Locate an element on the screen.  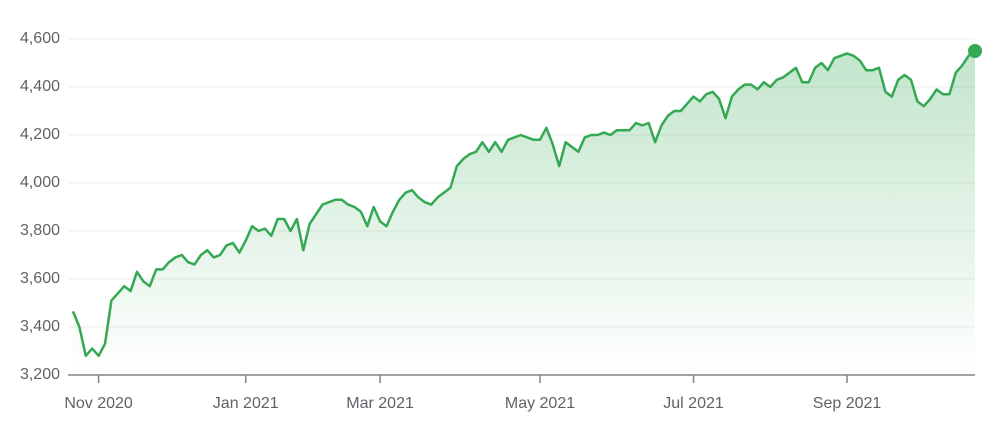
y-tick-label: 3,400 is located at coordinates (40, 326).